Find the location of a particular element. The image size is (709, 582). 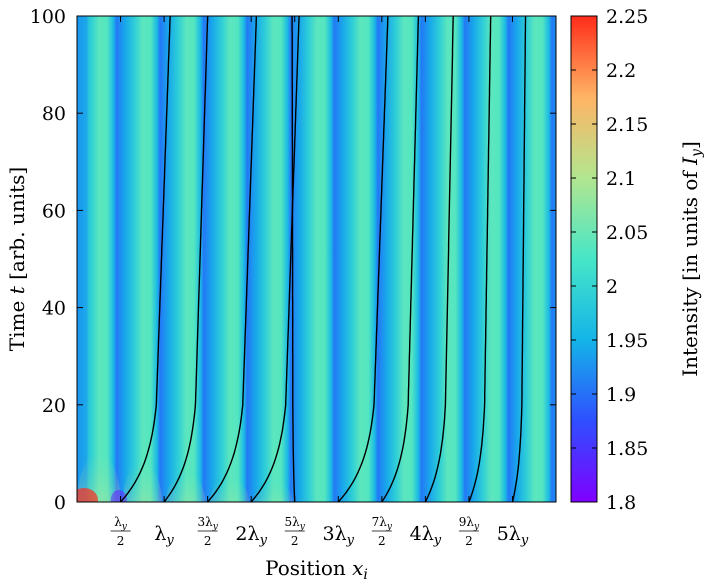

y-tick-label-0: 0 is located at coordinates (60, 503).